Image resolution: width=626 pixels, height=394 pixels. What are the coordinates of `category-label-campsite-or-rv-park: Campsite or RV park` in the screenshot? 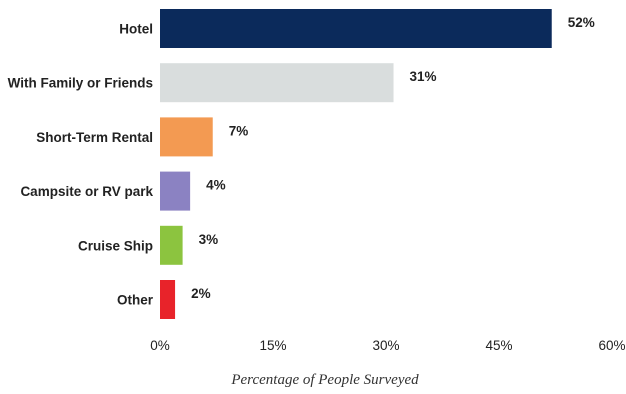 It's located at (86, 191).